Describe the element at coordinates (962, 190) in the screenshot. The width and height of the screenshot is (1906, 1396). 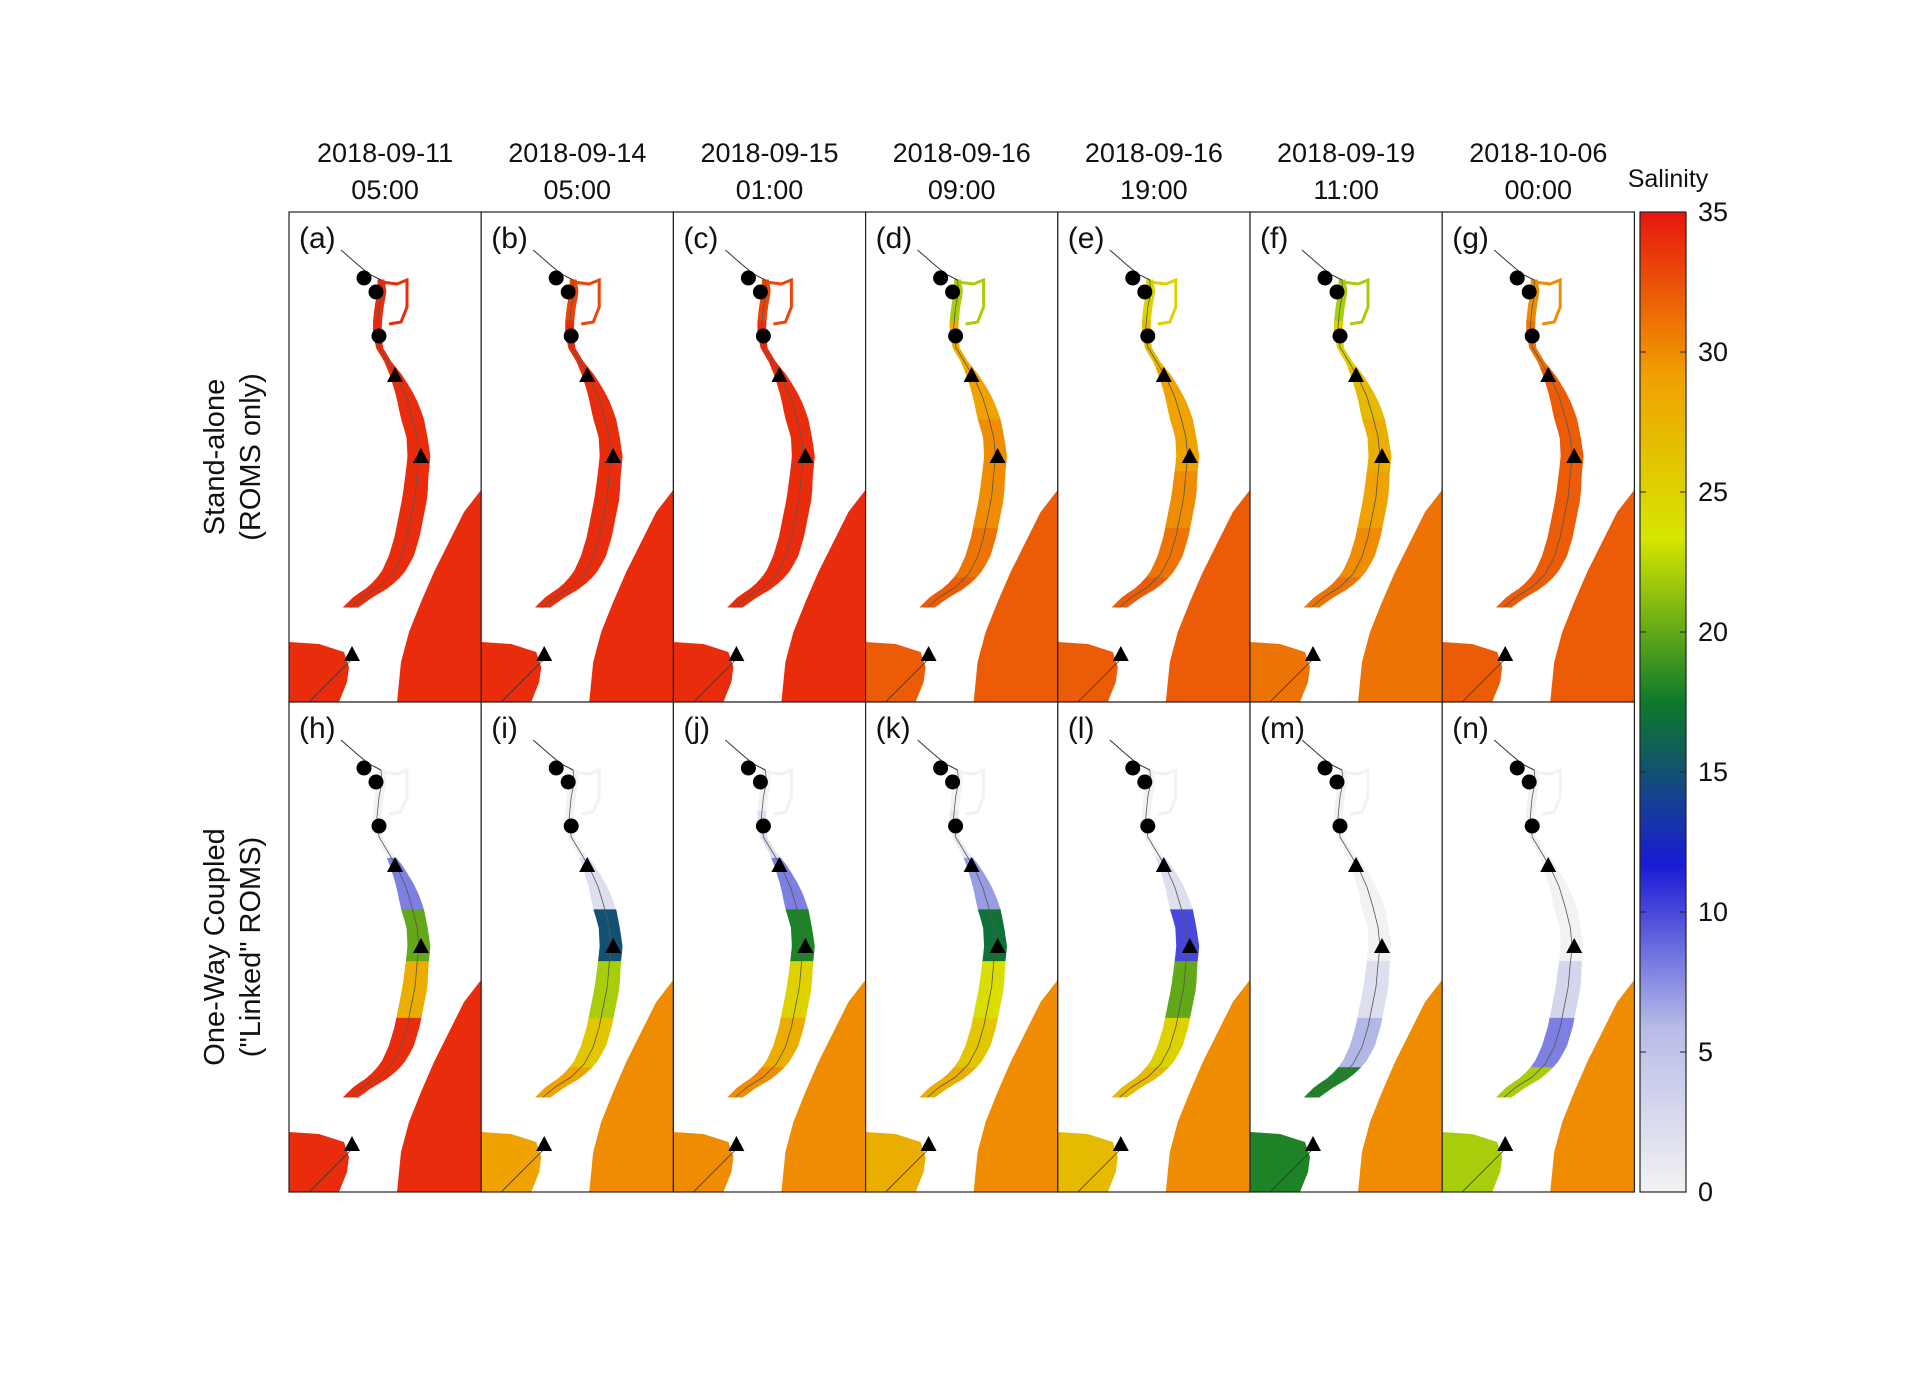
I see `column-time: 09:00` at that location.